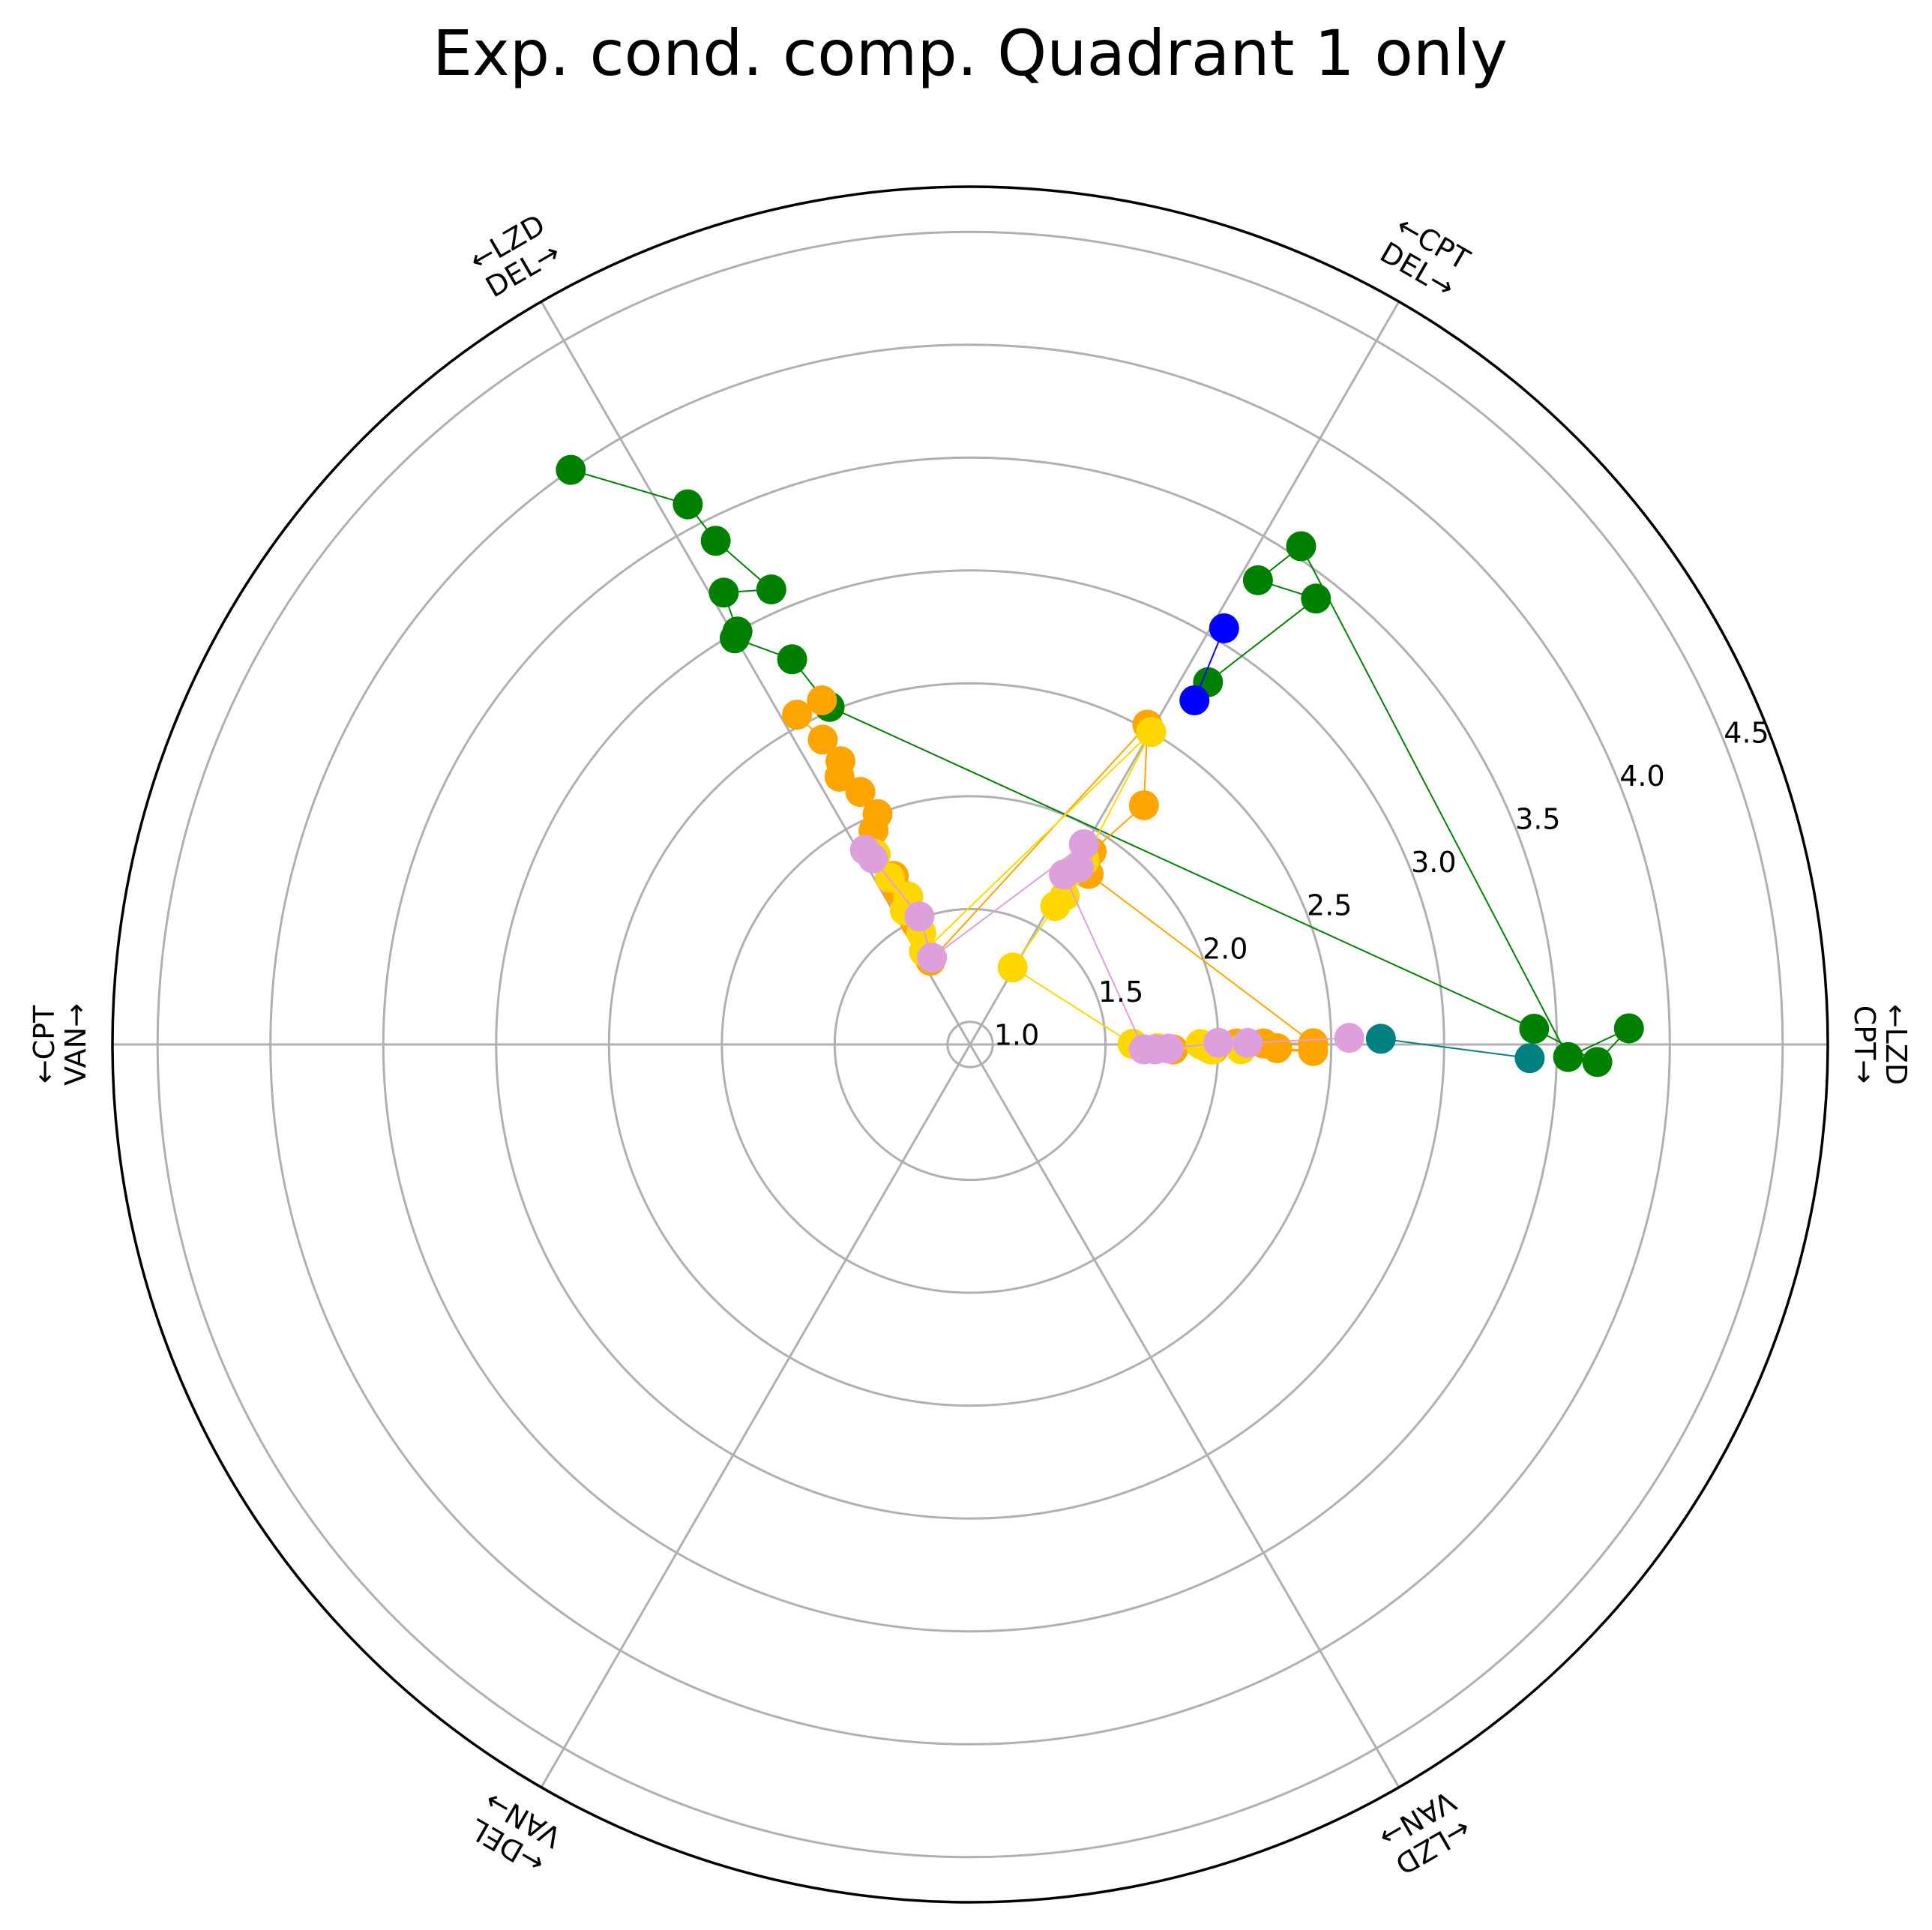  Describe the element at coordinates (45, 1044) in the screenshot. I see `theta-label: ←CPT` at that location.